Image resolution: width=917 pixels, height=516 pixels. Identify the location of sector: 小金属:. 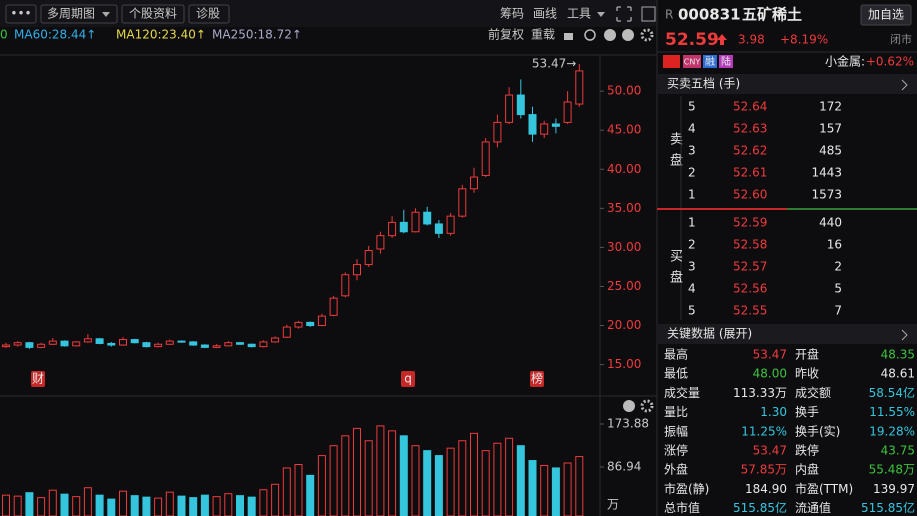
(845, 61).